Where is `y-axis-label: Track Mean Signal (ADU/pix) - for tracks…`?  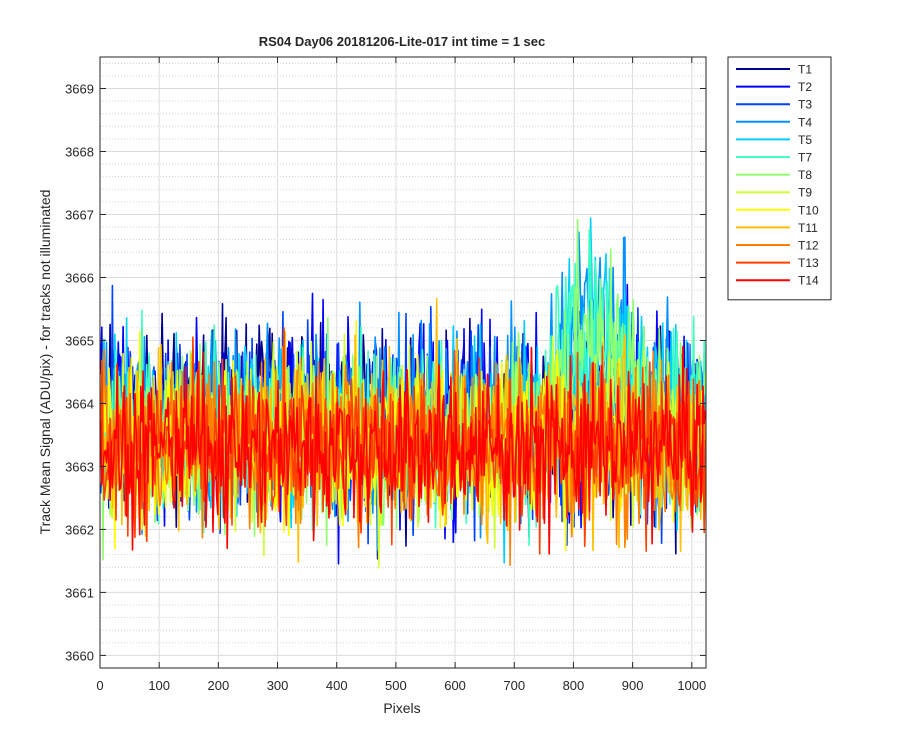
y-axis-label: Track Mean Signal (ADU/pix) - for tracks… is located at coordinates (45, 362).